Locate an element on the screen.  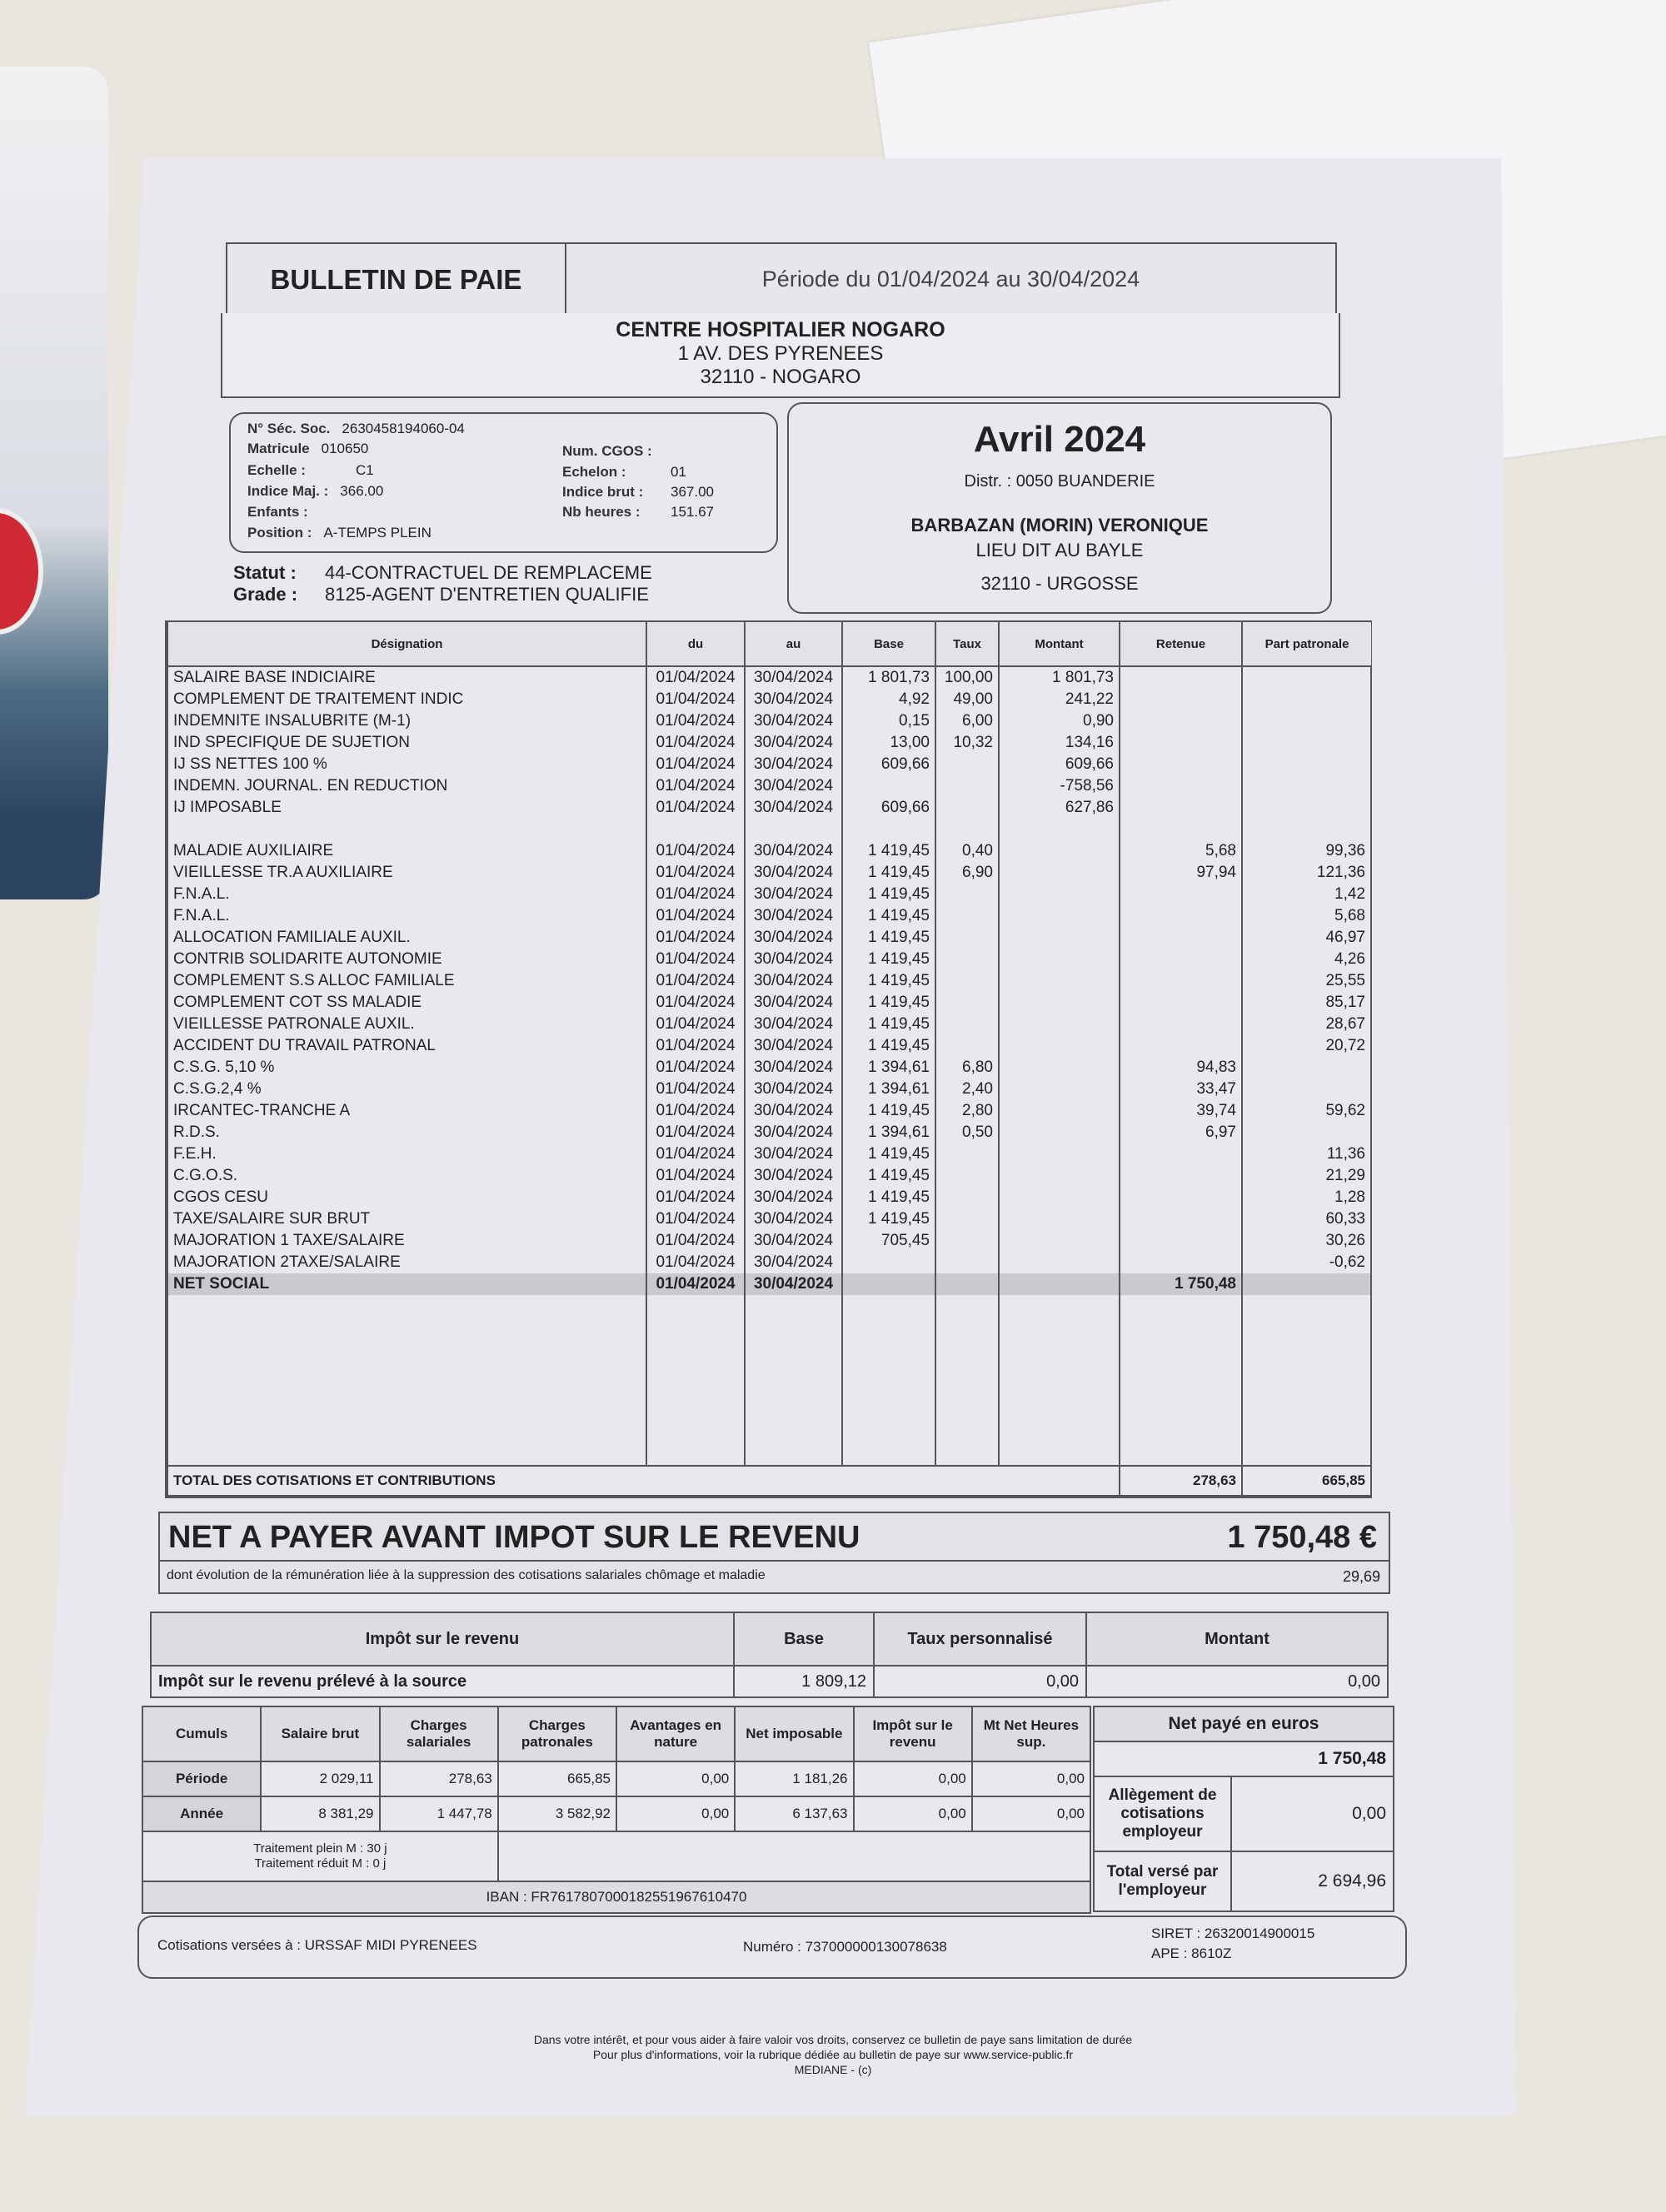
cell-montant: 609,66 is located at coordinates (1059, 764).